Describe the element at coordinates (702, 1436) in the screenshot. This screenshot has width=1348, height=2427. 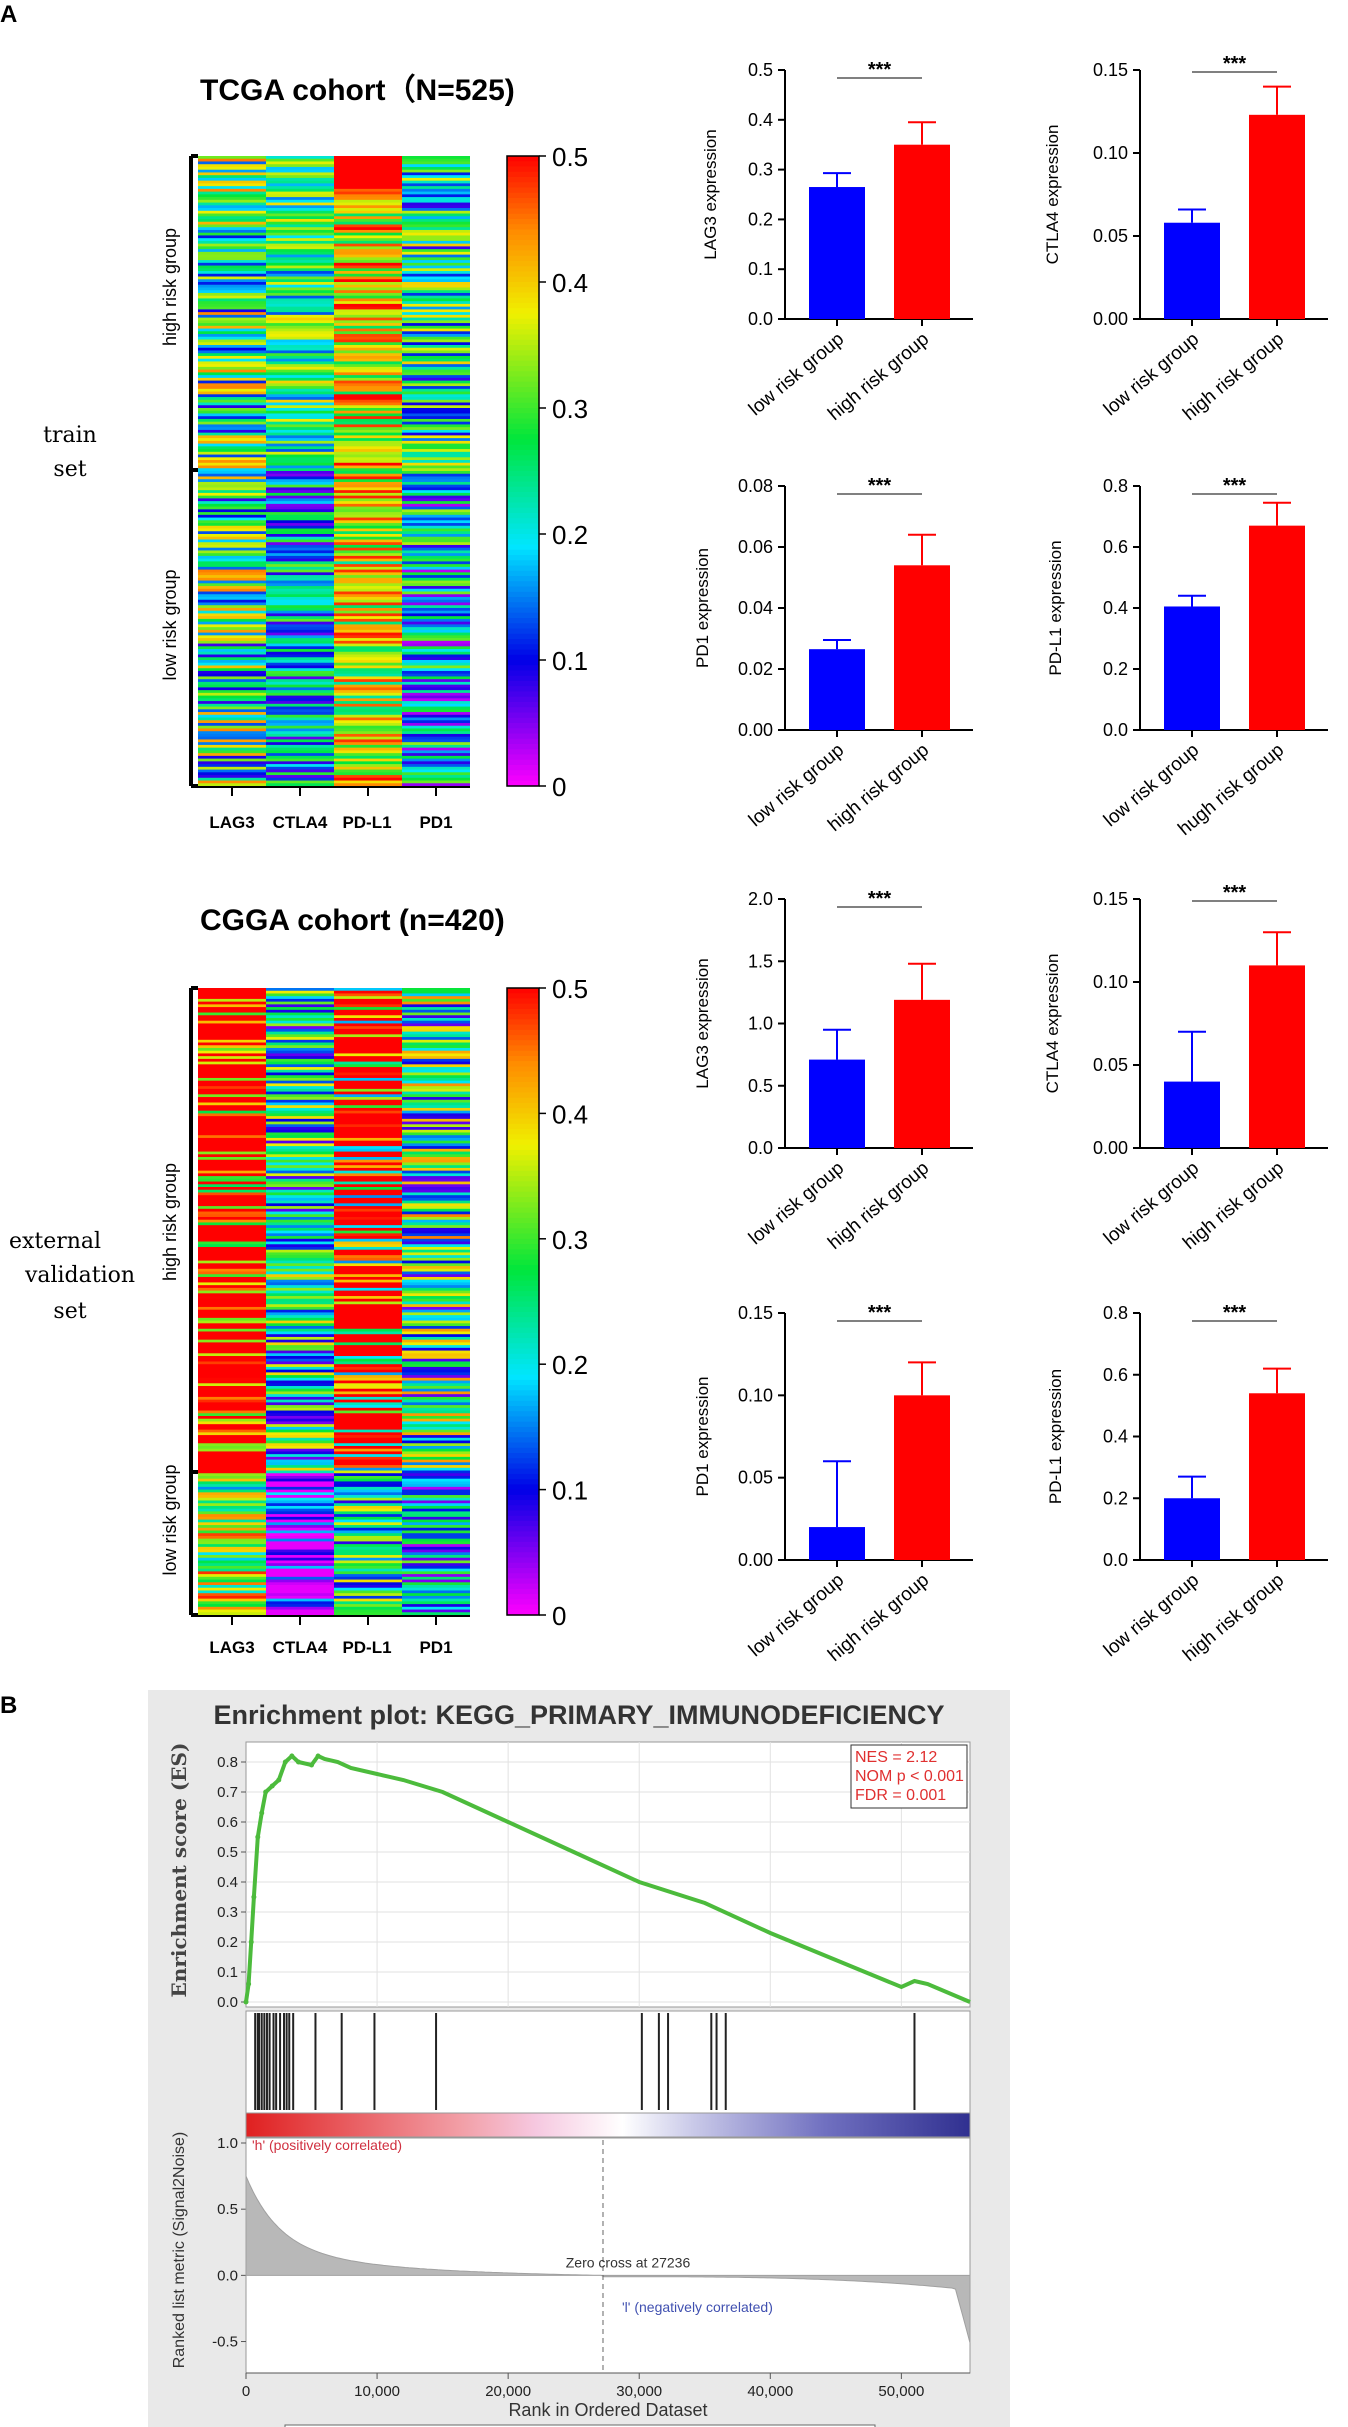
I see `y-axis-label: PD1 expression` at that location.